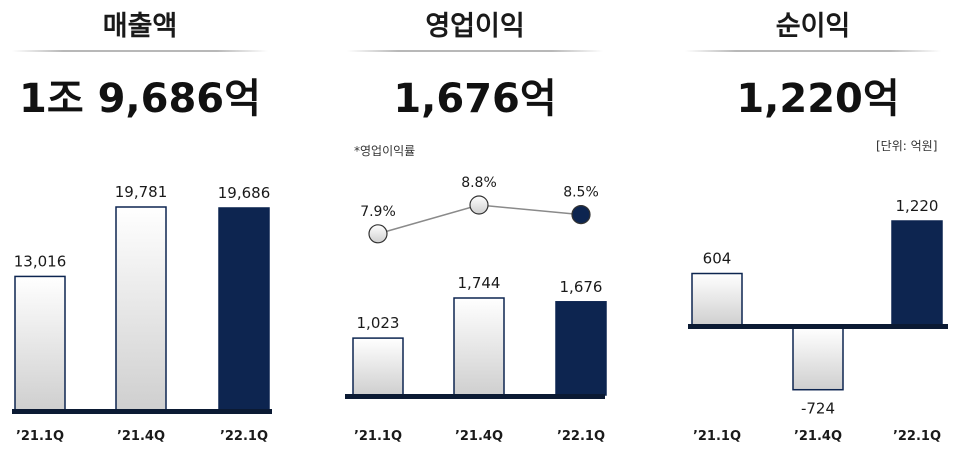  What do you see at coordinates (475, 26) in the screenshot?
I see `panel-title-operating-profit: 영업이익` at bounding box center [475, 26].